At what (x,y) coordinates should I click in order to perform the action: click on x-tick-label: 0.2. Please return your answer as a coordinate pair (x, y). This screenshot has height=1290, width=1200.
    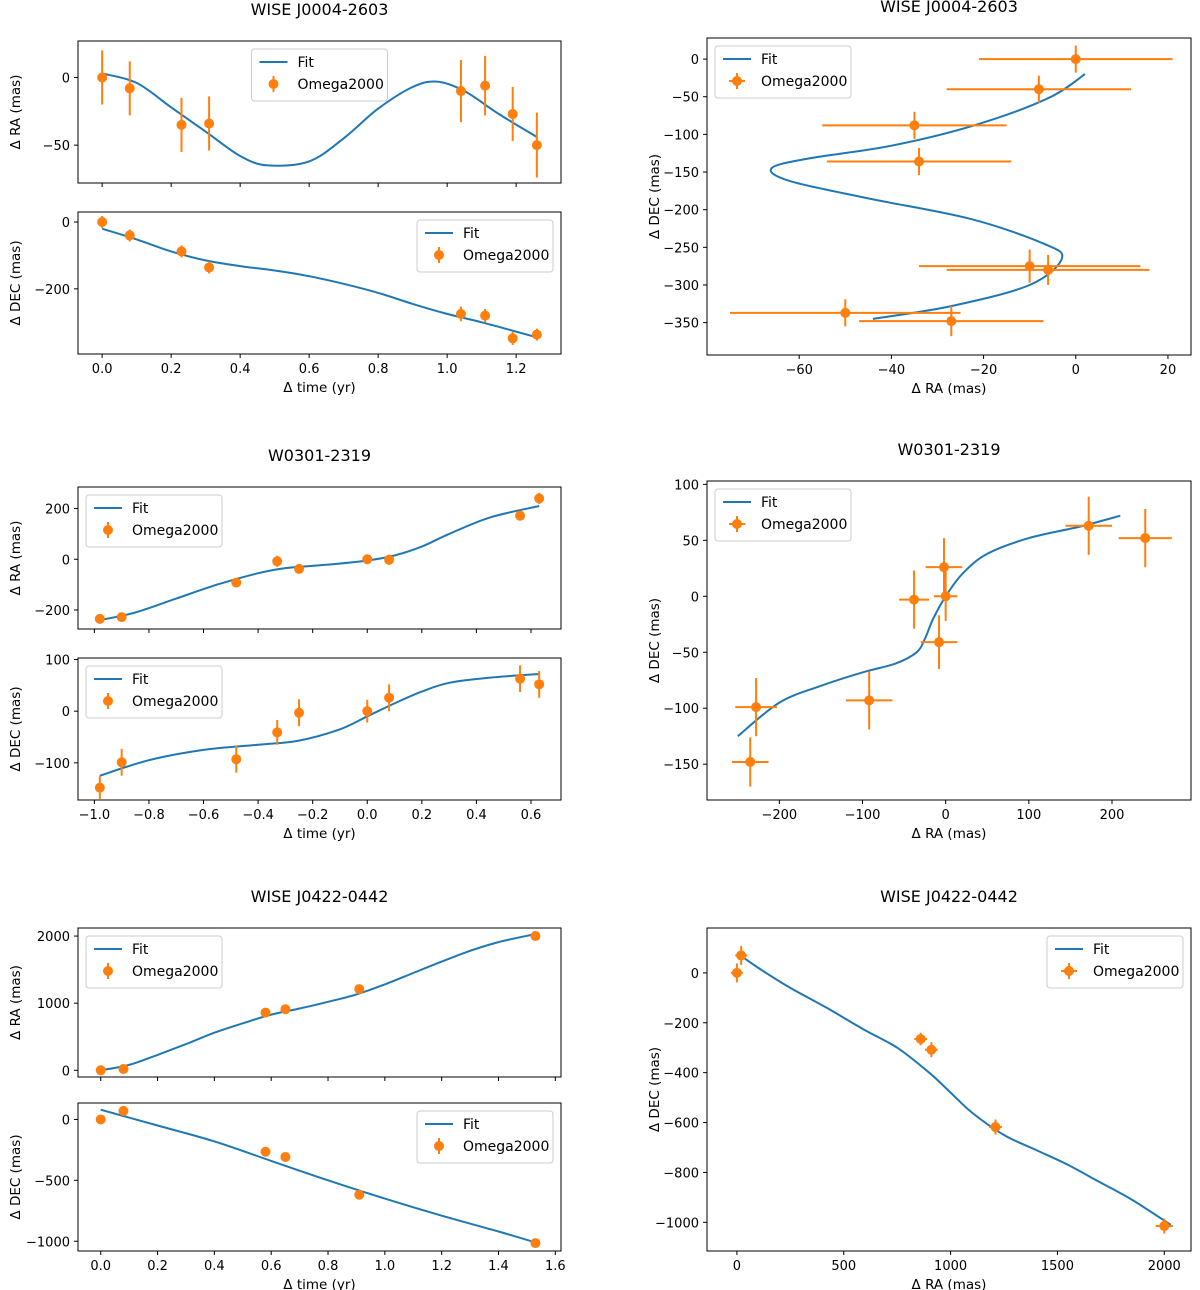
    Looking at the image, I should click on (171, 369).